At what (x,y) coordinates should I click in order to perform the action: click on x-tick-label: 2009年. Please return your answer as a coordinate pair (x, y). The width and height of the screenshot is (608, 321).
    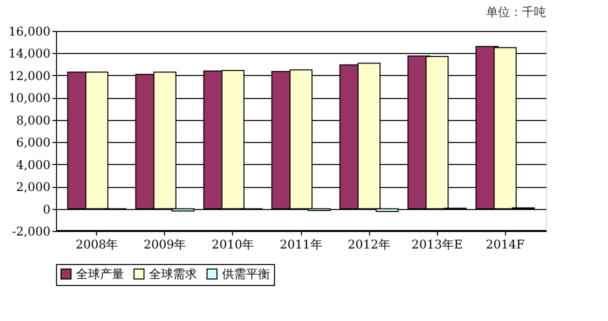
    Looking at the image, I should click on (165, 245).